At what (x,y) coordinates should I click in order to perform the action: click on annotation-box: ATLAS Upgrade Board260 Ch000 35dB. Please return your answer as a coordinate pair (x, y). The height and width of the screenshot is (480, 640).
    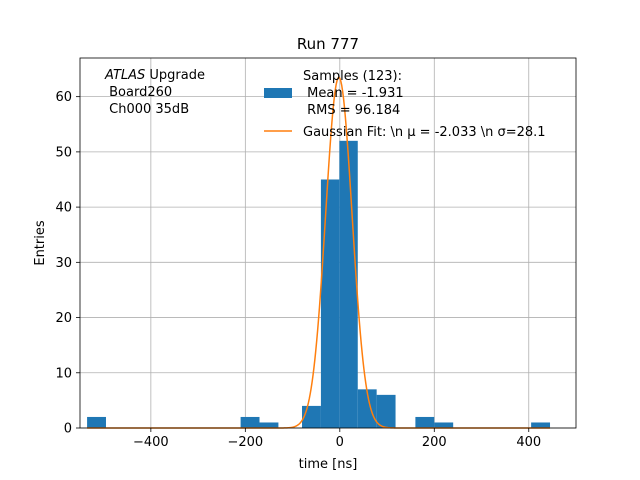
    Looking at the image, I should click on (154, 92).